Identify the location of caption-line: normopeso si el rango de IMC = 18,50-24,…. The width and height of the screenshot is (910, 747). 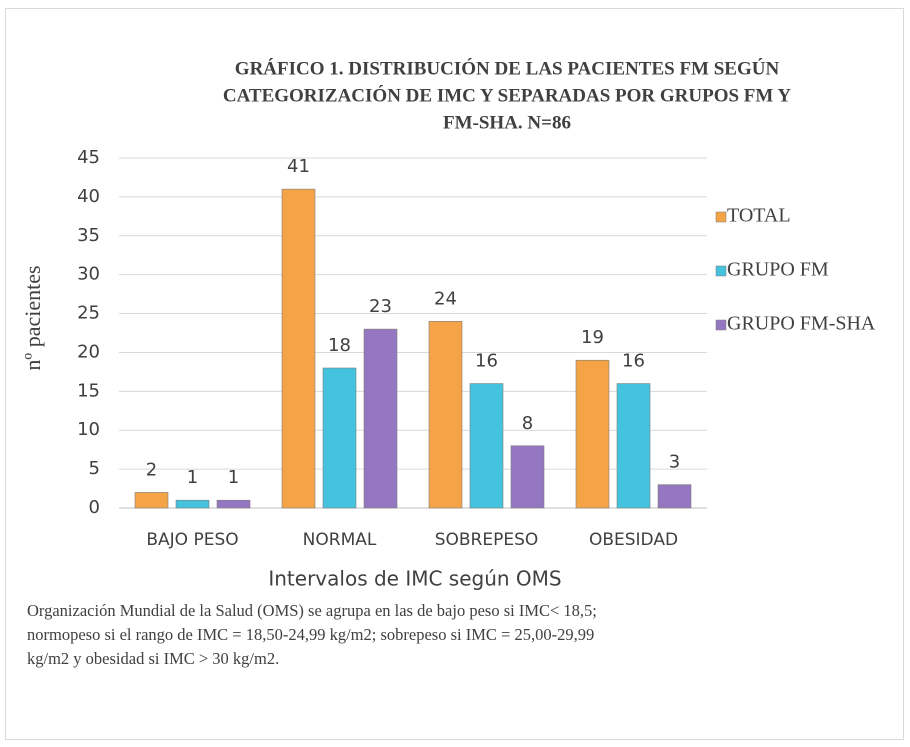
(310, 634).